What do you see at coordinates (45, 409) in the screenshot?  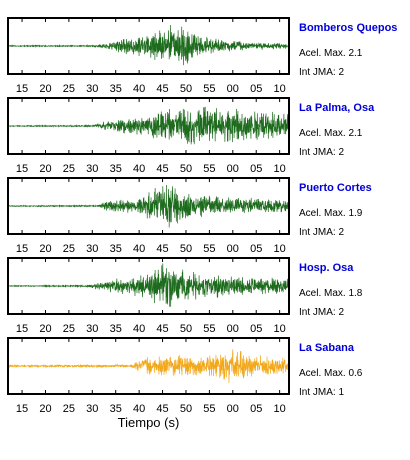 I see `x-tick-label-4-1: 20` at bounding box center [45, 409].